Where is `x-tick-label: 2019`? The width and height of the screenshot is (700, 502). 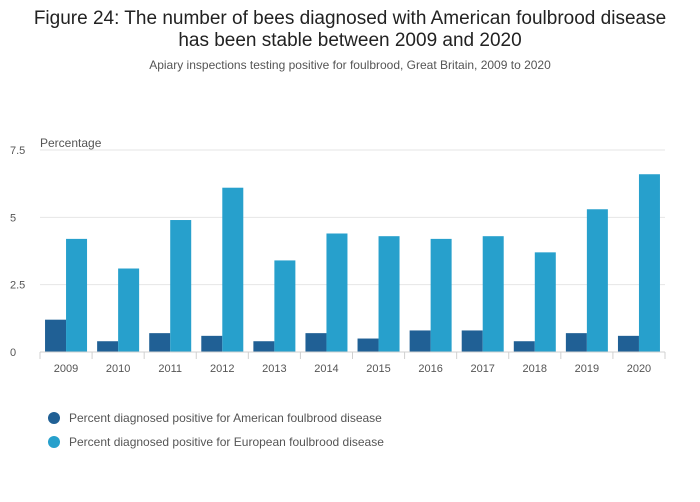 x-tick-label: 2019 is located at coordinates (587, 369).